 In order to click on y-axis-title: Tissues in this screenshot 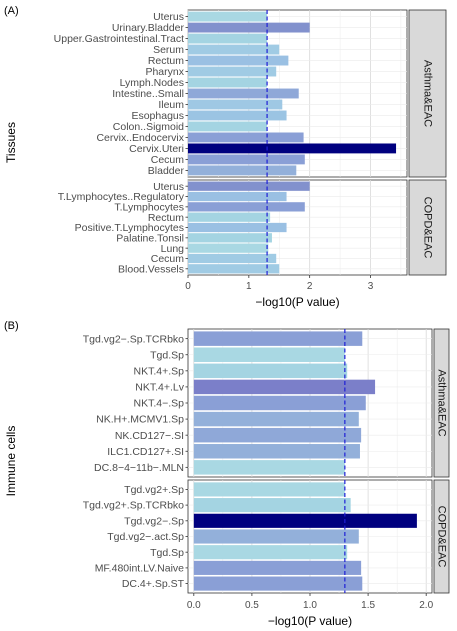, I will do `click(11, 142)`.